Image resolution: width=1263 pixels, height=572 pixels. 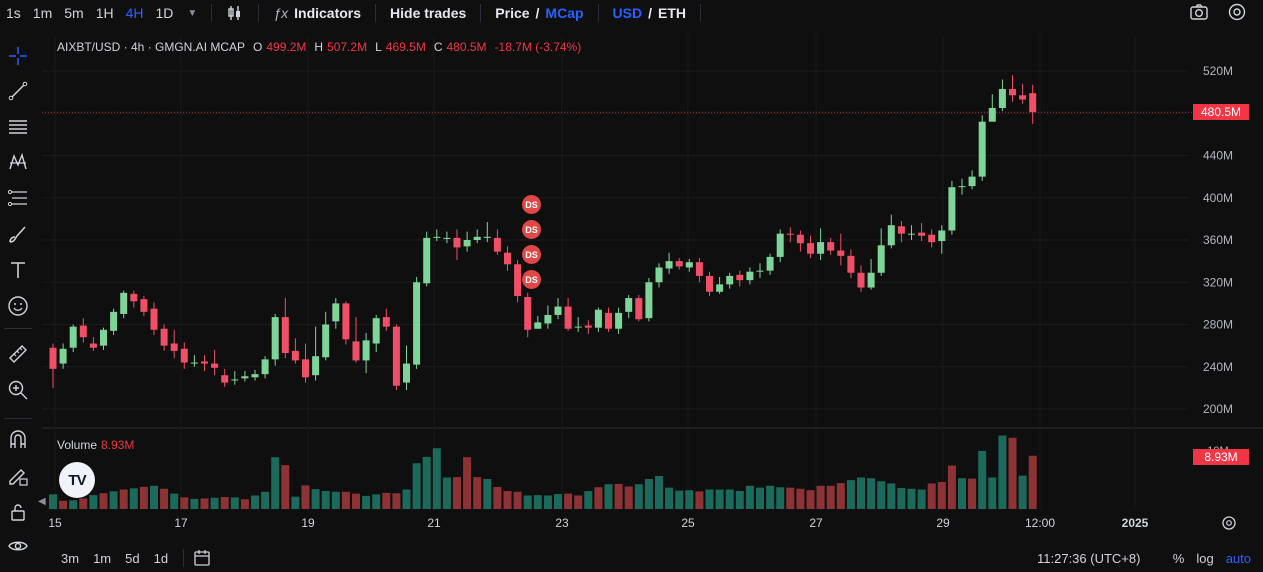 What do you see at coordinates (1218, 282) in the screenshot?
I see `price-tick-label: 320M` at bounding box center [1218, 282].